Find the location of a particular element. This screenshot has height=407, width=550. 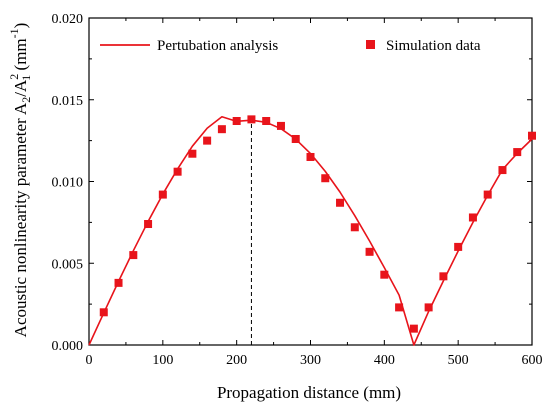

legend: Pertubation analysis Simulation data is located at coordinates (290, 46).